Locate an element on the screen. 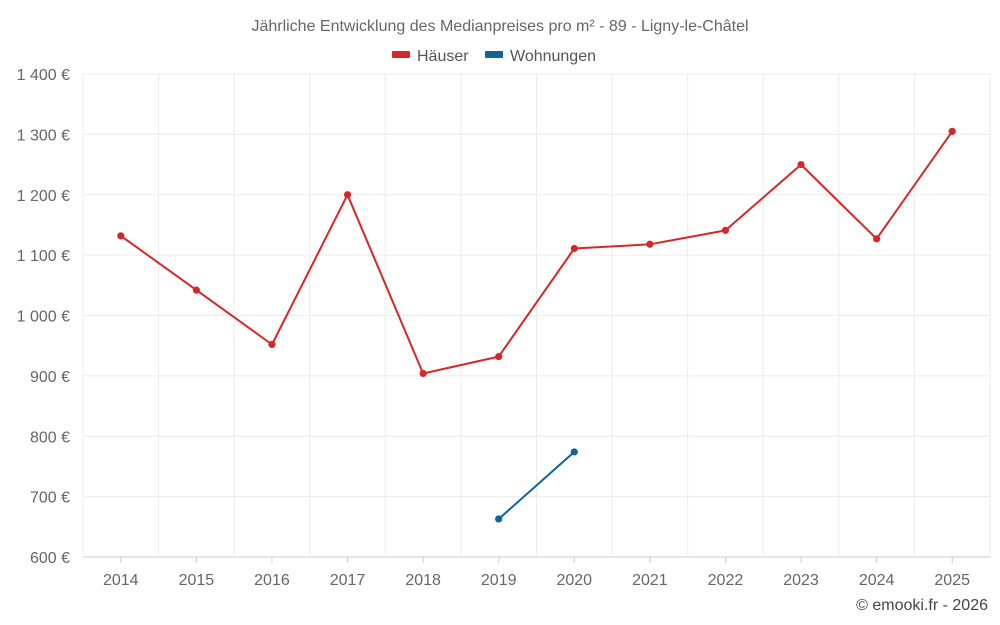  y-tick-label: 600 € is located at coordinates (50, 558).